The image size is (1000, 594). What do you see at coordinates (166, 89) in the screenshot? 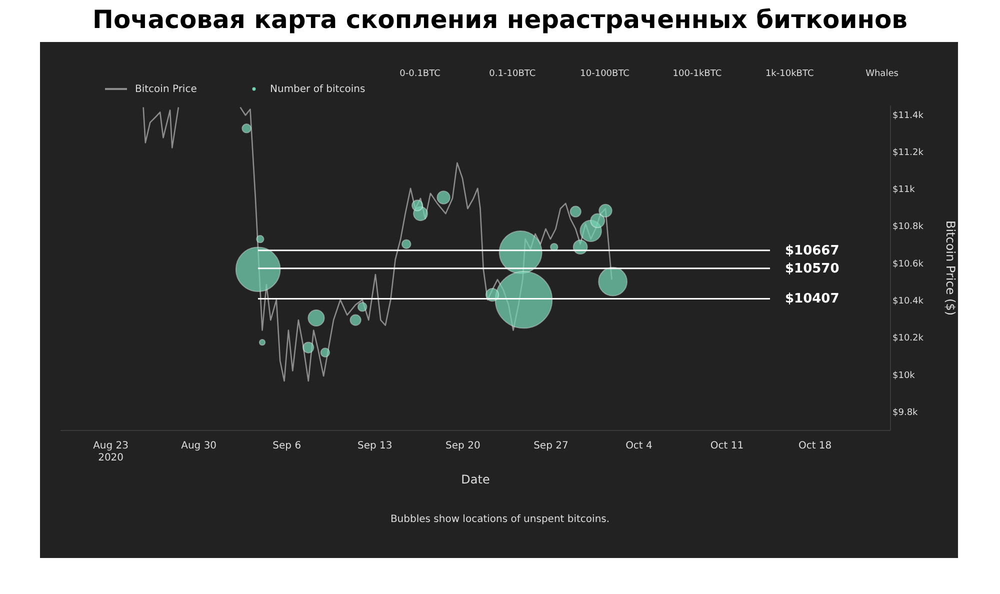
I see `legend-label: Bitcoin Price` at bounding box center [166, 89].